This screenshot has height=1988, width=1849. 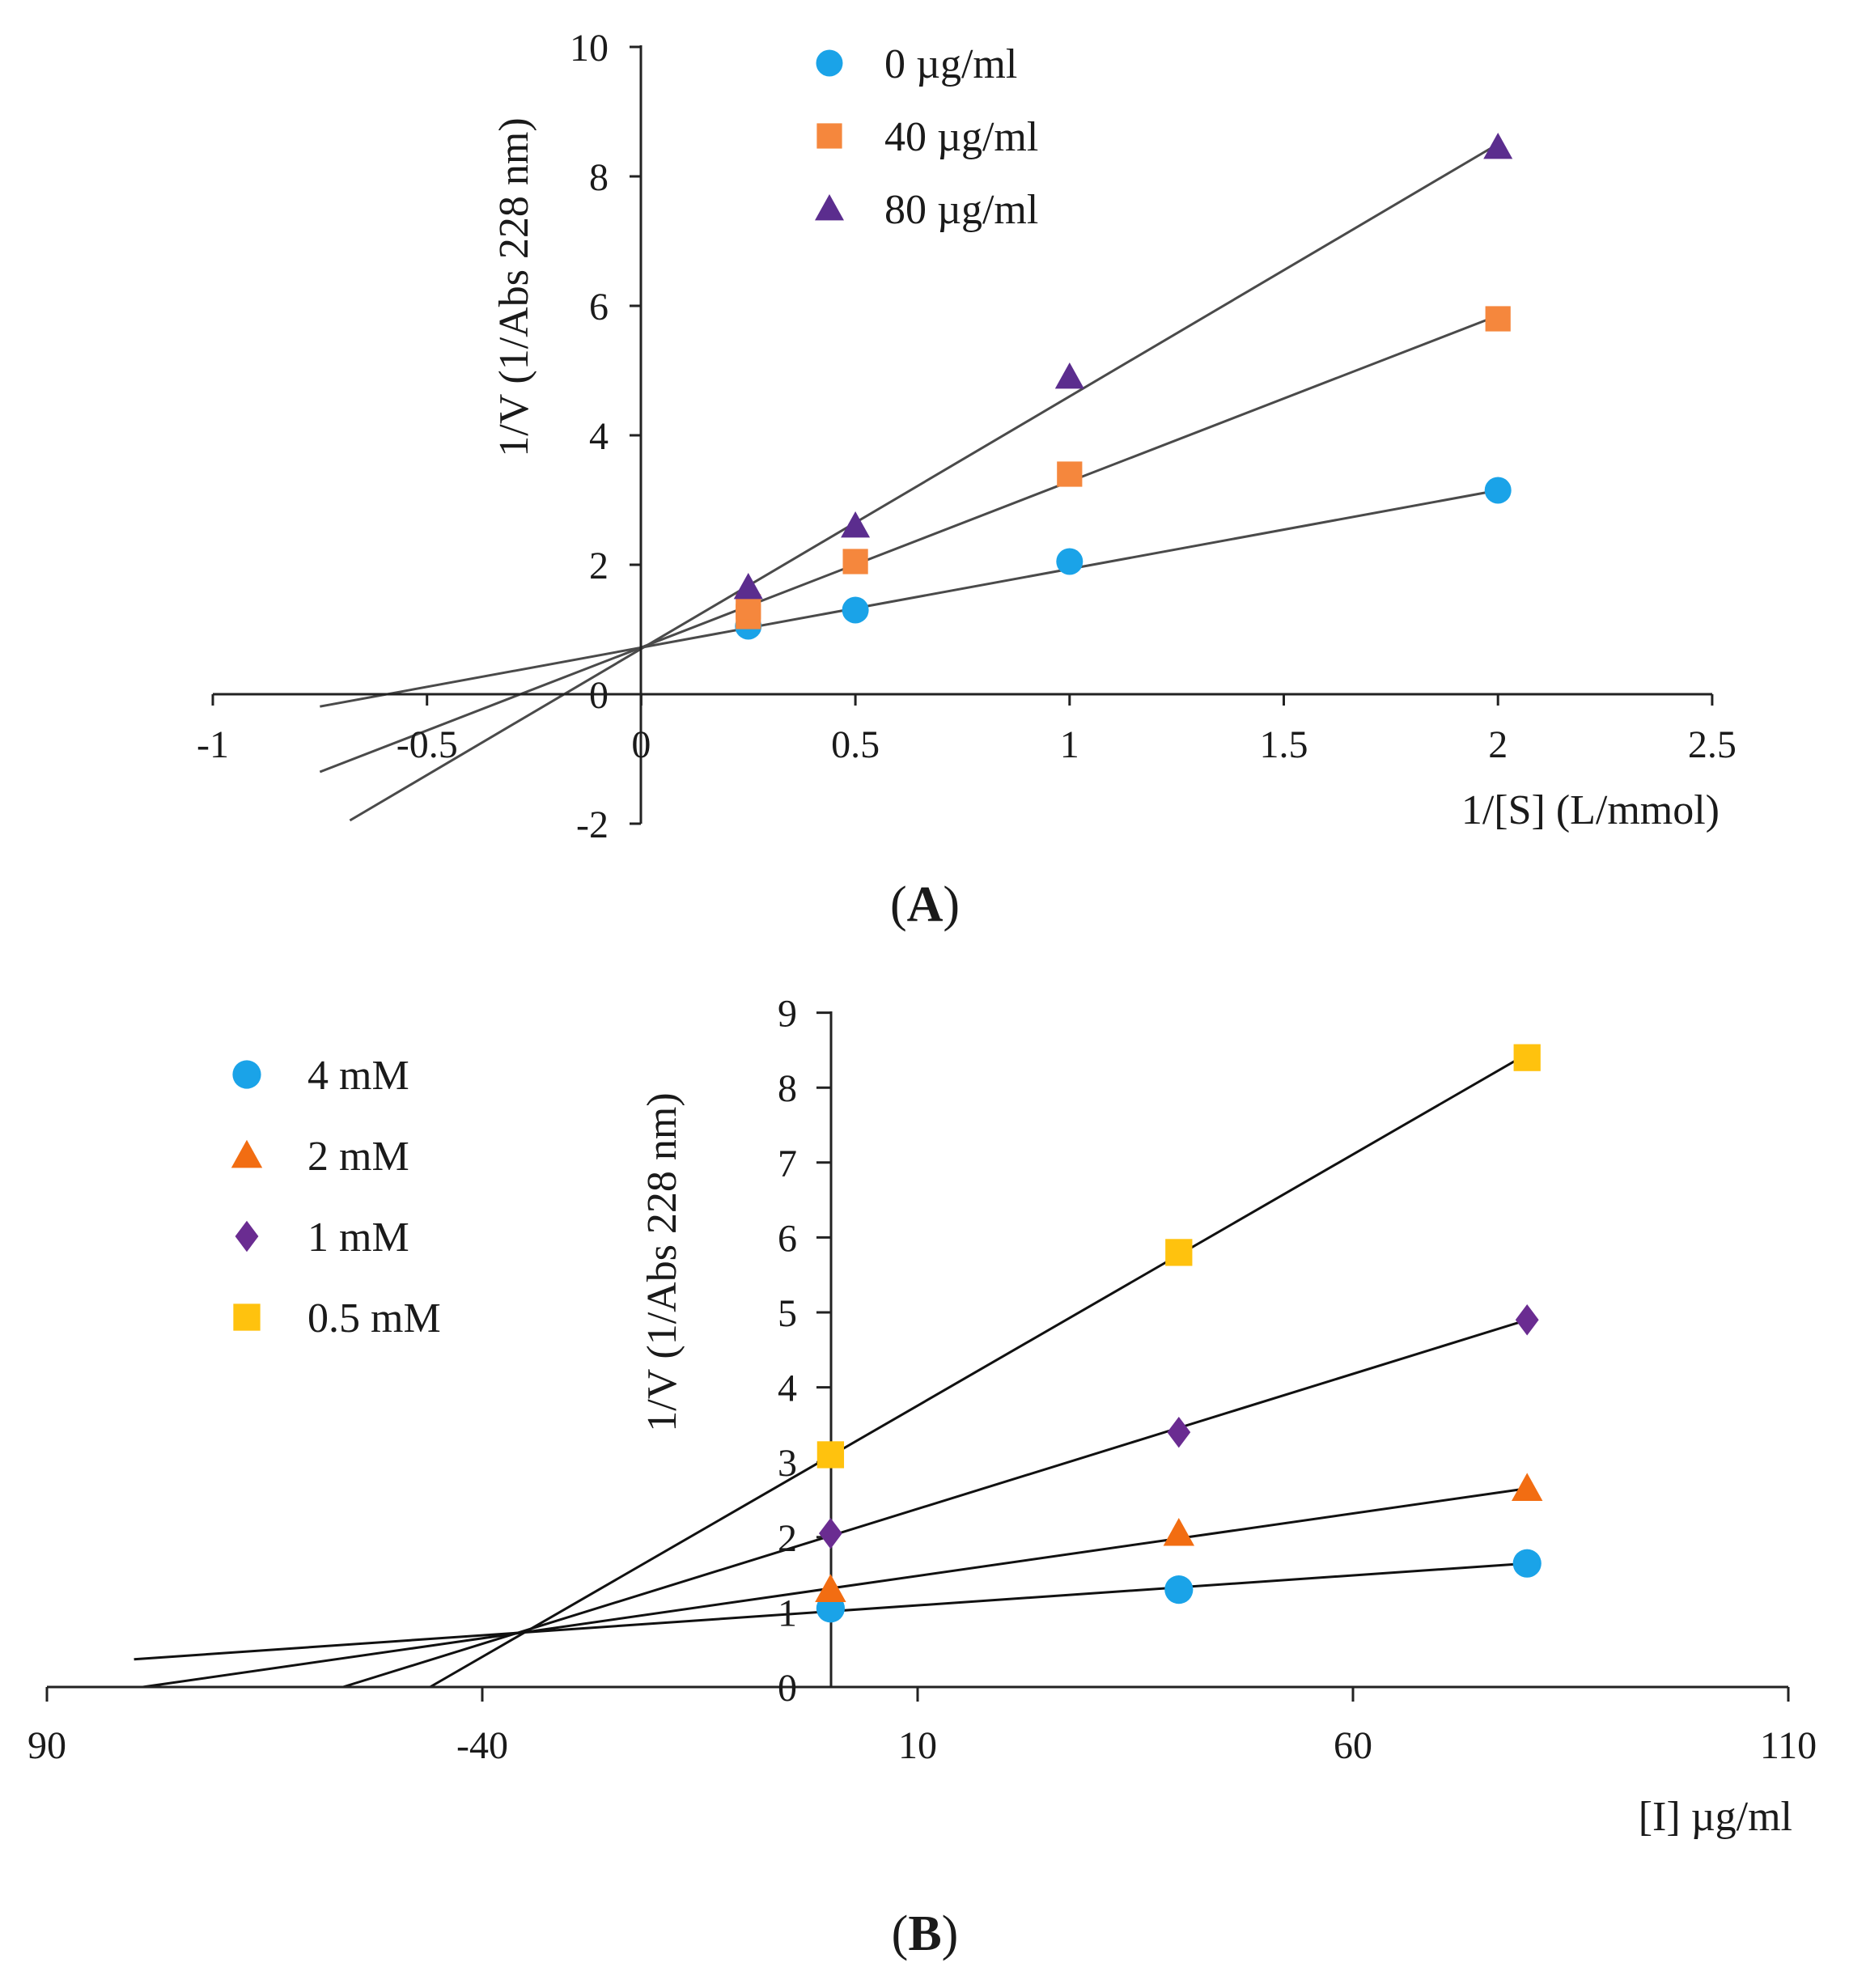 What do you see at coordinates (830, 208) in the screenshot?
I see `legend-marker-a-80-g-ml` at bounding box center [830, 208].